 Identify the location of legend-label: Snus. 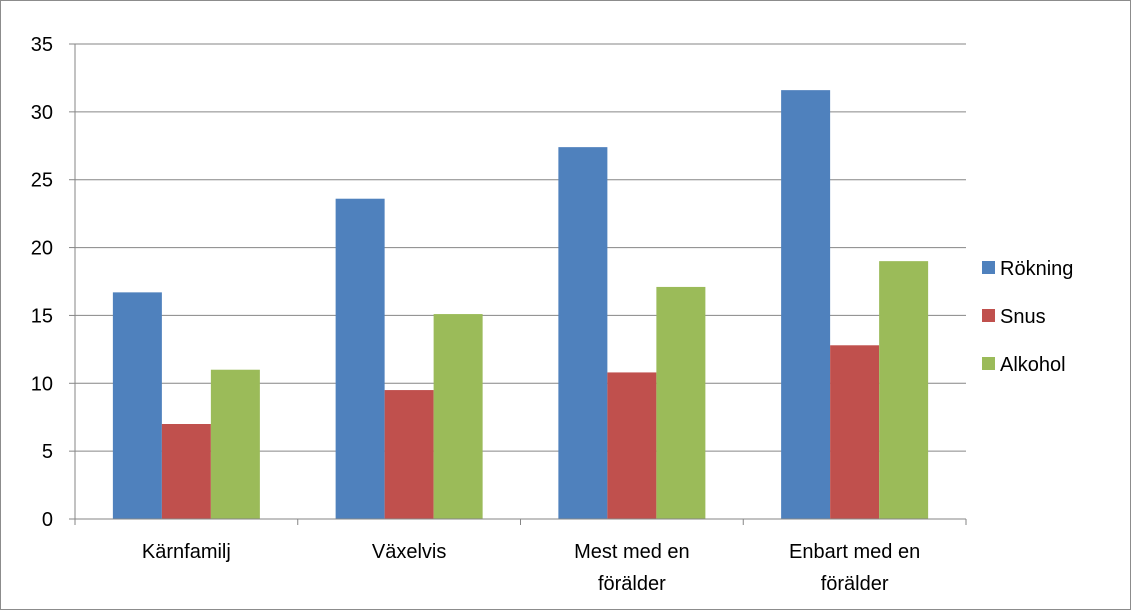
(1023, 317).